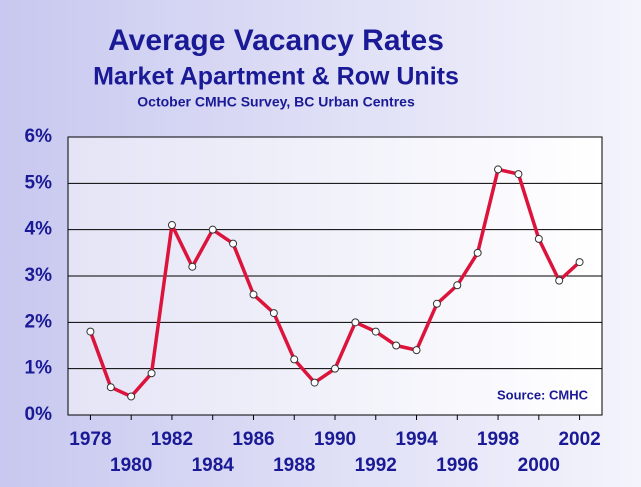 This screenshot has width=641, height=487. I want to click on y-tick-label: 1%, so click(39, 368).